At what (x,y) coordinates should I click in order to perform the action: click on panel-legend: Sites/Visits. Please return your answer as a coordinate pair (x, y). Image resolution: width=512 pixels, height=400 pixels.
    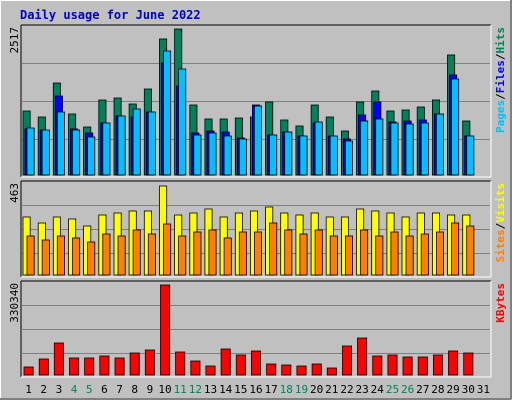
    Looking at the image, I should click on (500, 223).